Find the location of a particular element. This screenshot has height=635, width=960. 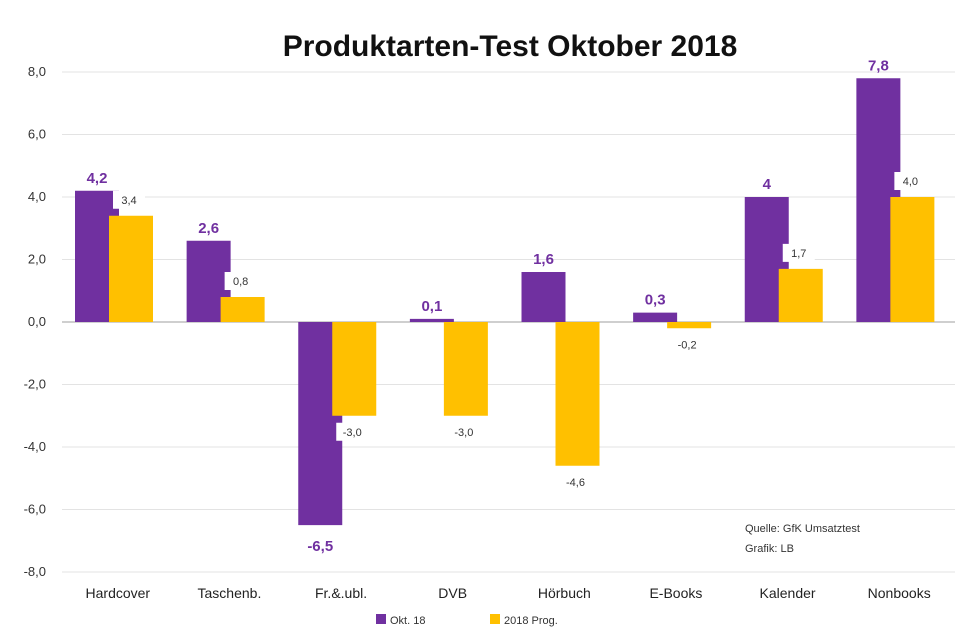

y-tick-label: 2,0 is located at coordinates (37, 259).